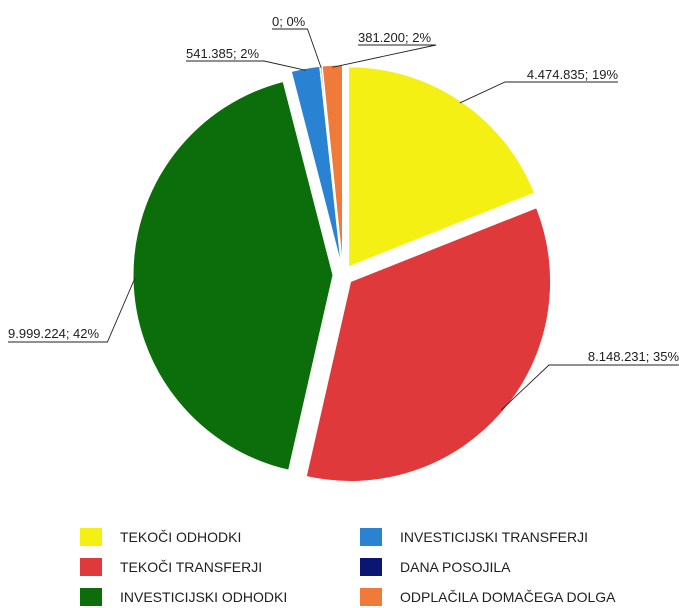 The height and width of the screenshot is (608, 679). Describe the element at coordinates (384, 56) in the screenshot. I see `leader-line-odplacila-domacega-dolga` at that location.